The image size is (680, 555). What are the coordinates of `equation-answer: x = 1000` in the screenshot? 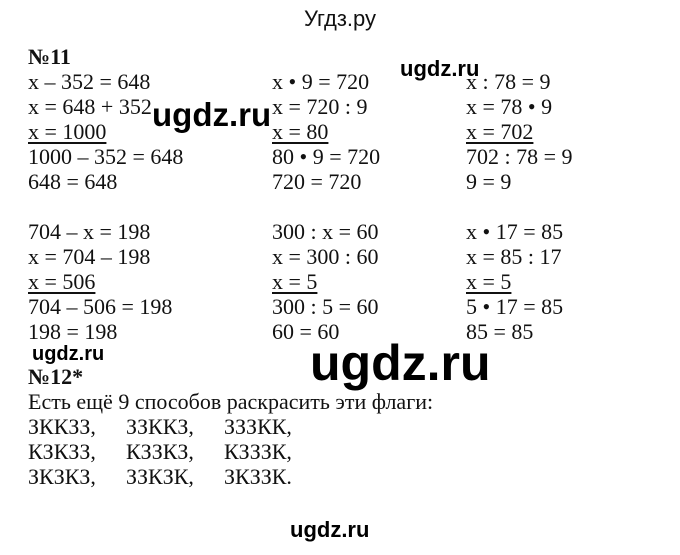 It's located at (67, 131).